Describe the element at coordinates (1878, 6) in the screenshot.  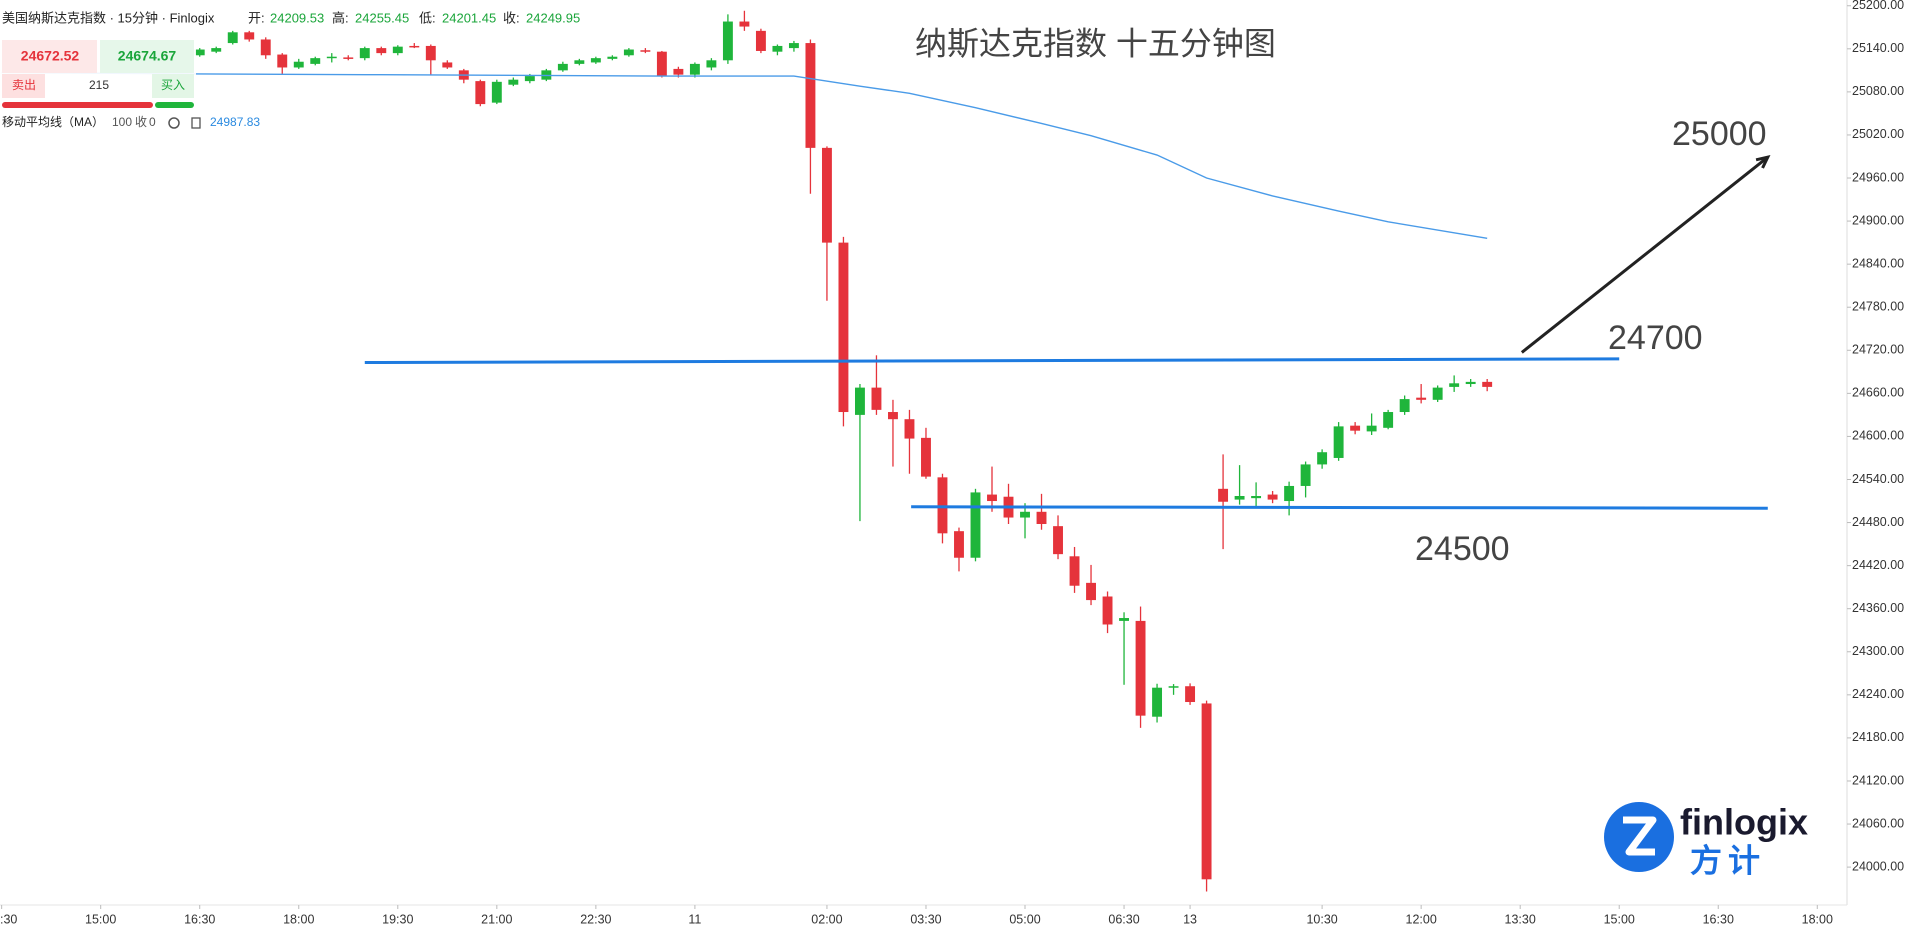
I see `y-tick-label: 25200.00` at that location.